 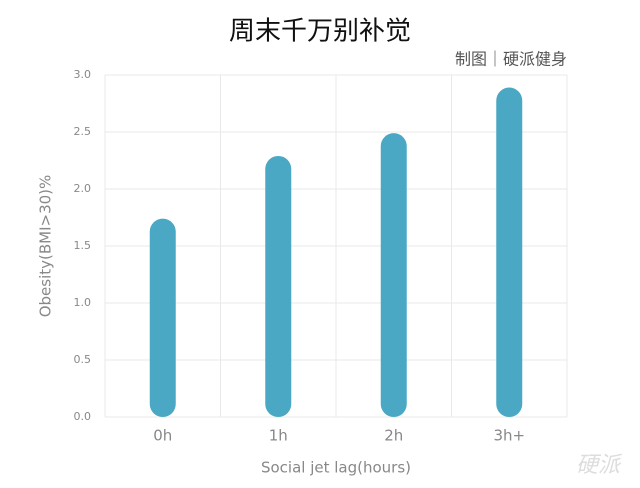 I want to click on y-tick-label: 0.0, so click(x=83, y=416).